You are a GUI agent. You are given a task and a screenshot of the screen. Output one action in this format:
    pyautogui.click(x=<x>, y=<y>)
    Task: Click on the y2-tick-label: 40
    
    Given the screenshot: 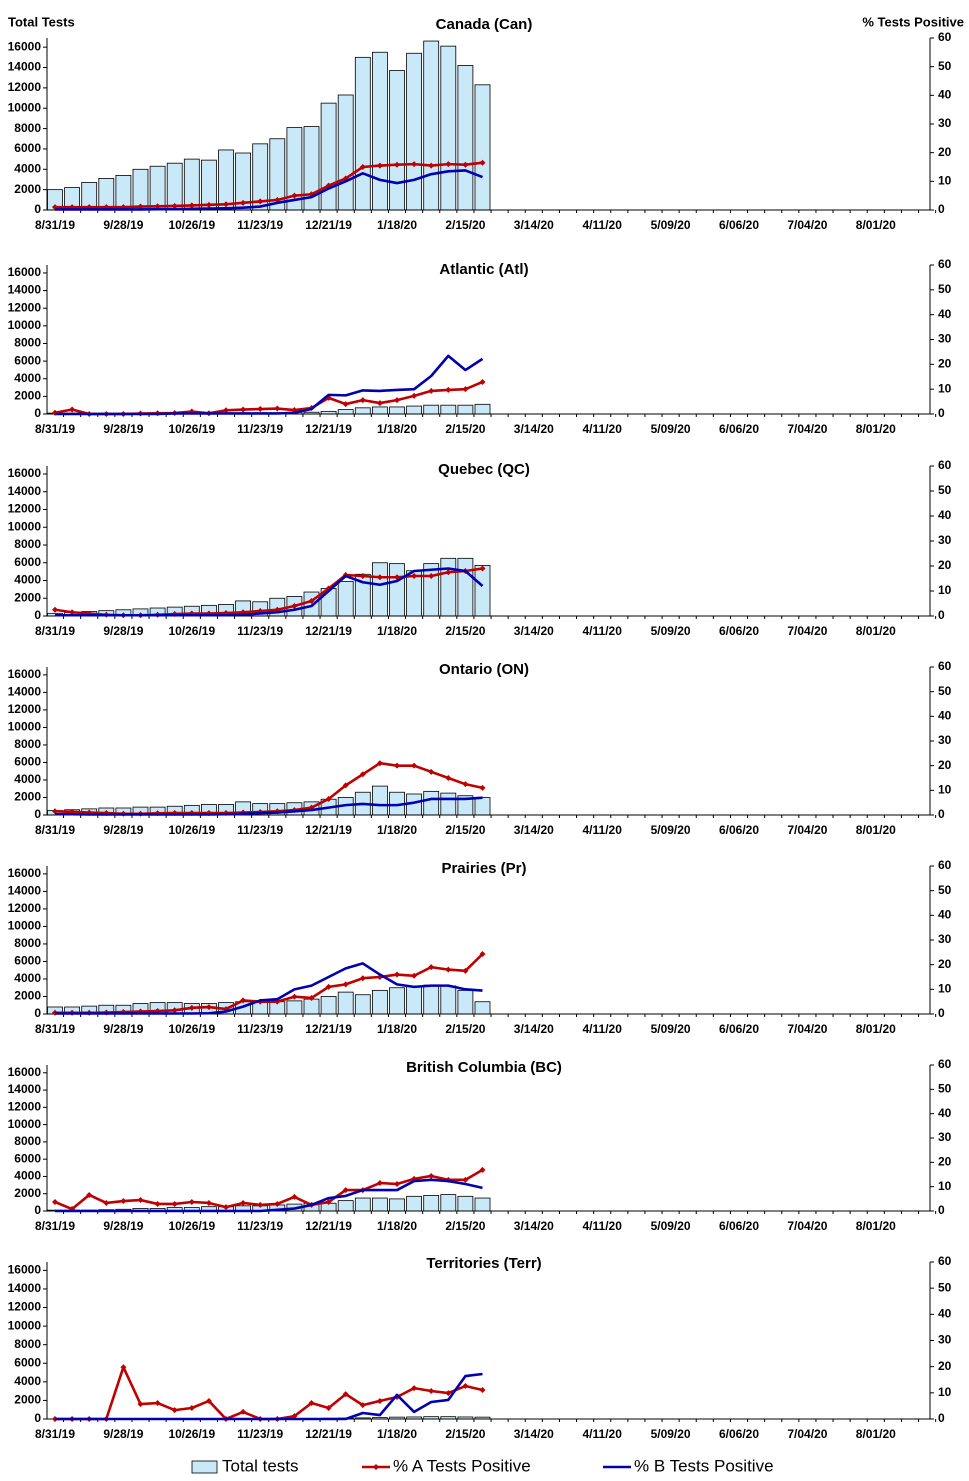 What is the action you would take?
    pyautogui.click(x=945, y=515)
    